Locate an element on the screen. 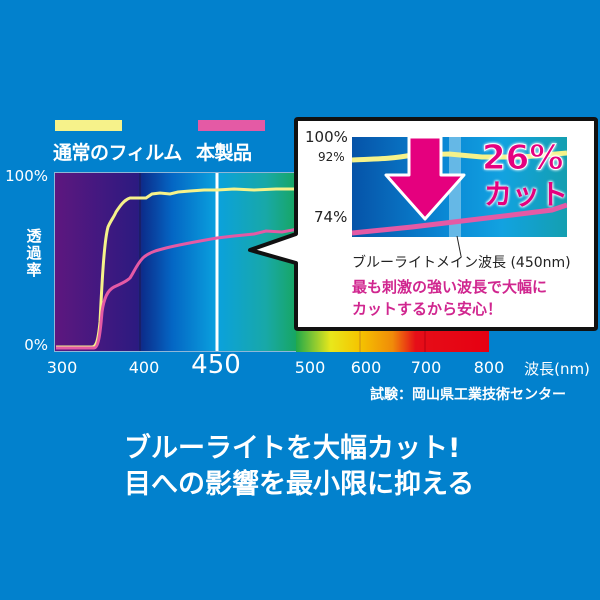 This screenshot has height=600, width=600. x-tick-450: 450 is located at coordinates (216, 365).